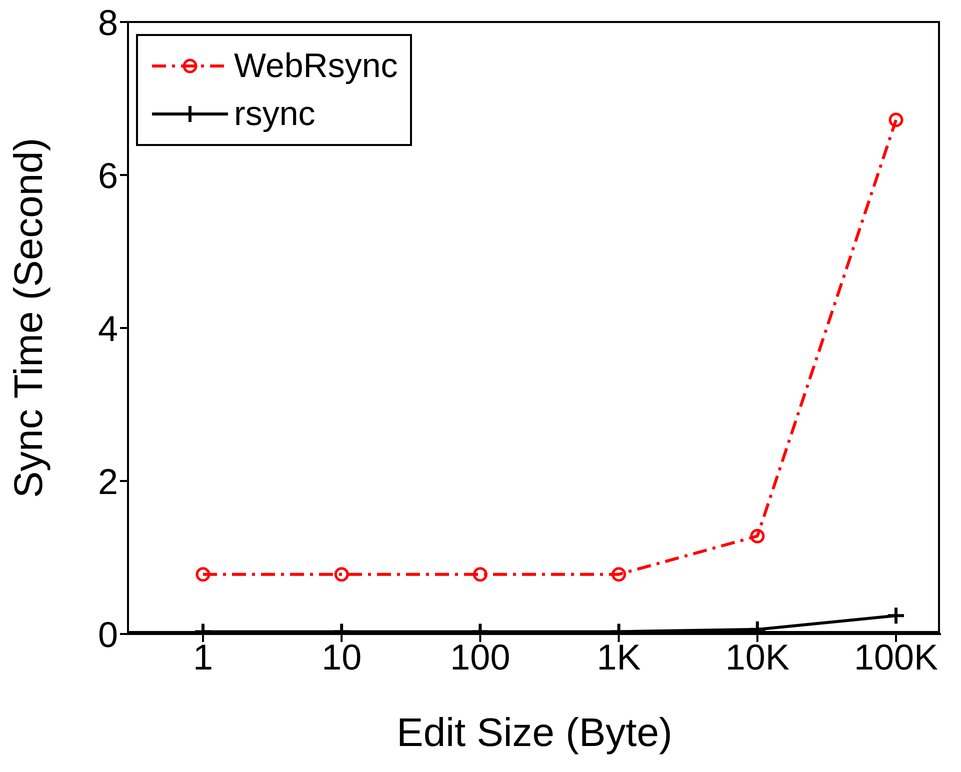 This screenshot has width=961, height=772. I want to click on legend-label: WebRsync, so click(316, 66).